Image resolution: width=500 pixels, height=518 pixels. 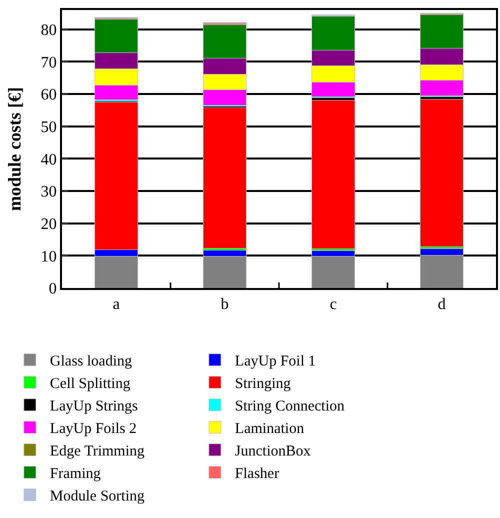 I want to click on legend-label: Framing, so click(x=76, y=474).